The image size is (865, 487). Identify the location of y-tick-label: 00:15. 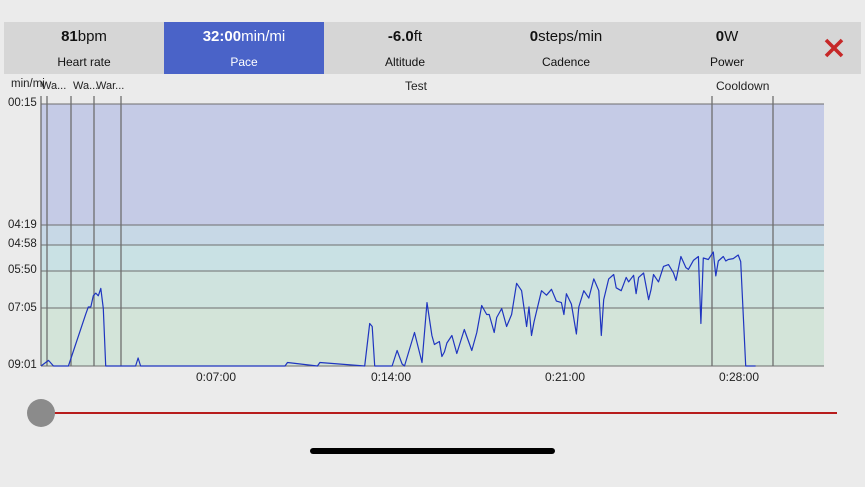
(22, 103).